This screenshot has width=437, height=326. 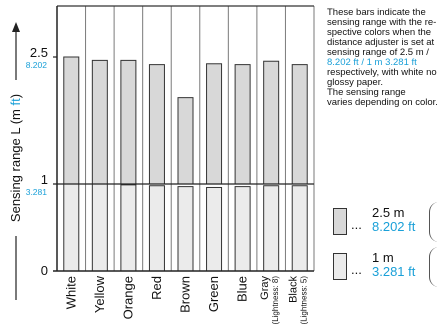 What do you see at coordinates (376, 13) in the screenshot?
I see `note-line: These bars indicate the` at bounding box center [376, 13].